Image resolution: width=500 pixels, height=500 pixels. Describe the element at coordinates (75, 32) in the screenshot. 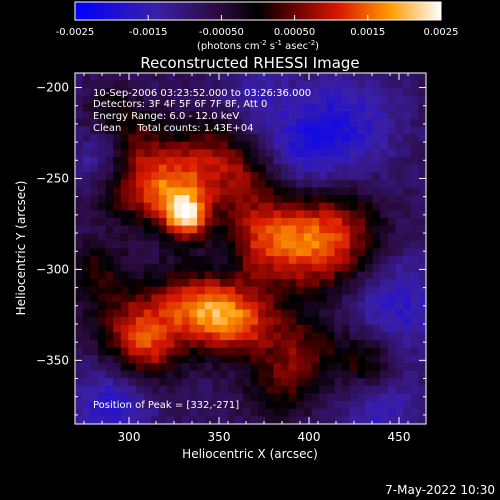

I see `colorbar-tick-label: -0.0025` at that location.